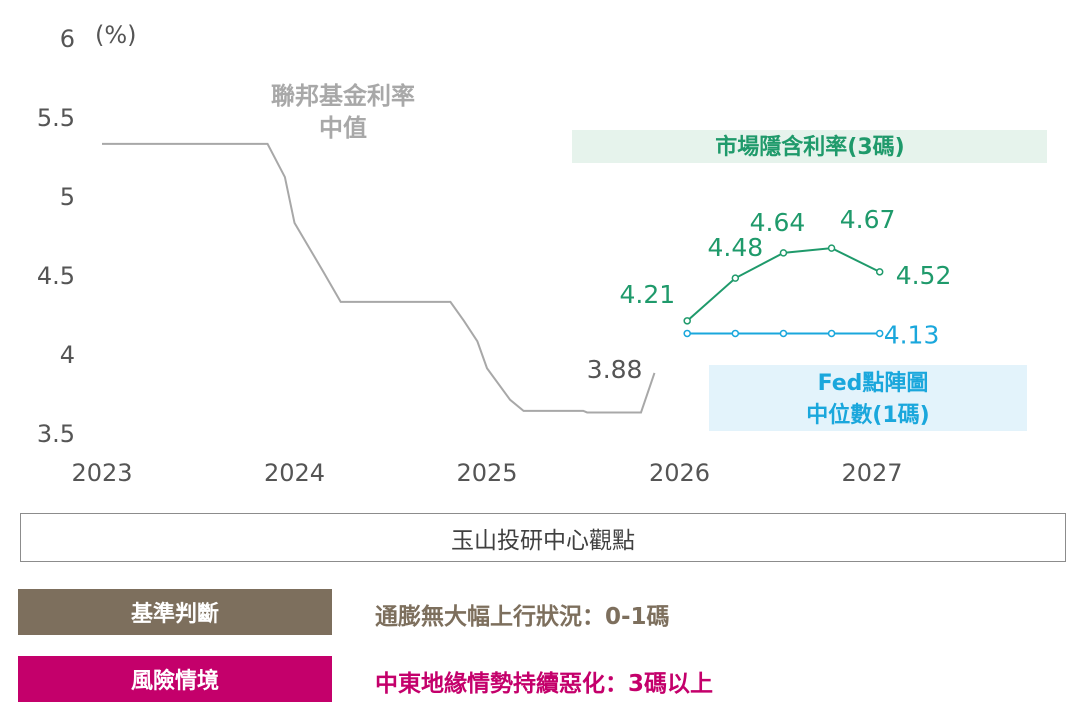  I want to click on base-case-tag: 基準判斷, so click(175, 612).